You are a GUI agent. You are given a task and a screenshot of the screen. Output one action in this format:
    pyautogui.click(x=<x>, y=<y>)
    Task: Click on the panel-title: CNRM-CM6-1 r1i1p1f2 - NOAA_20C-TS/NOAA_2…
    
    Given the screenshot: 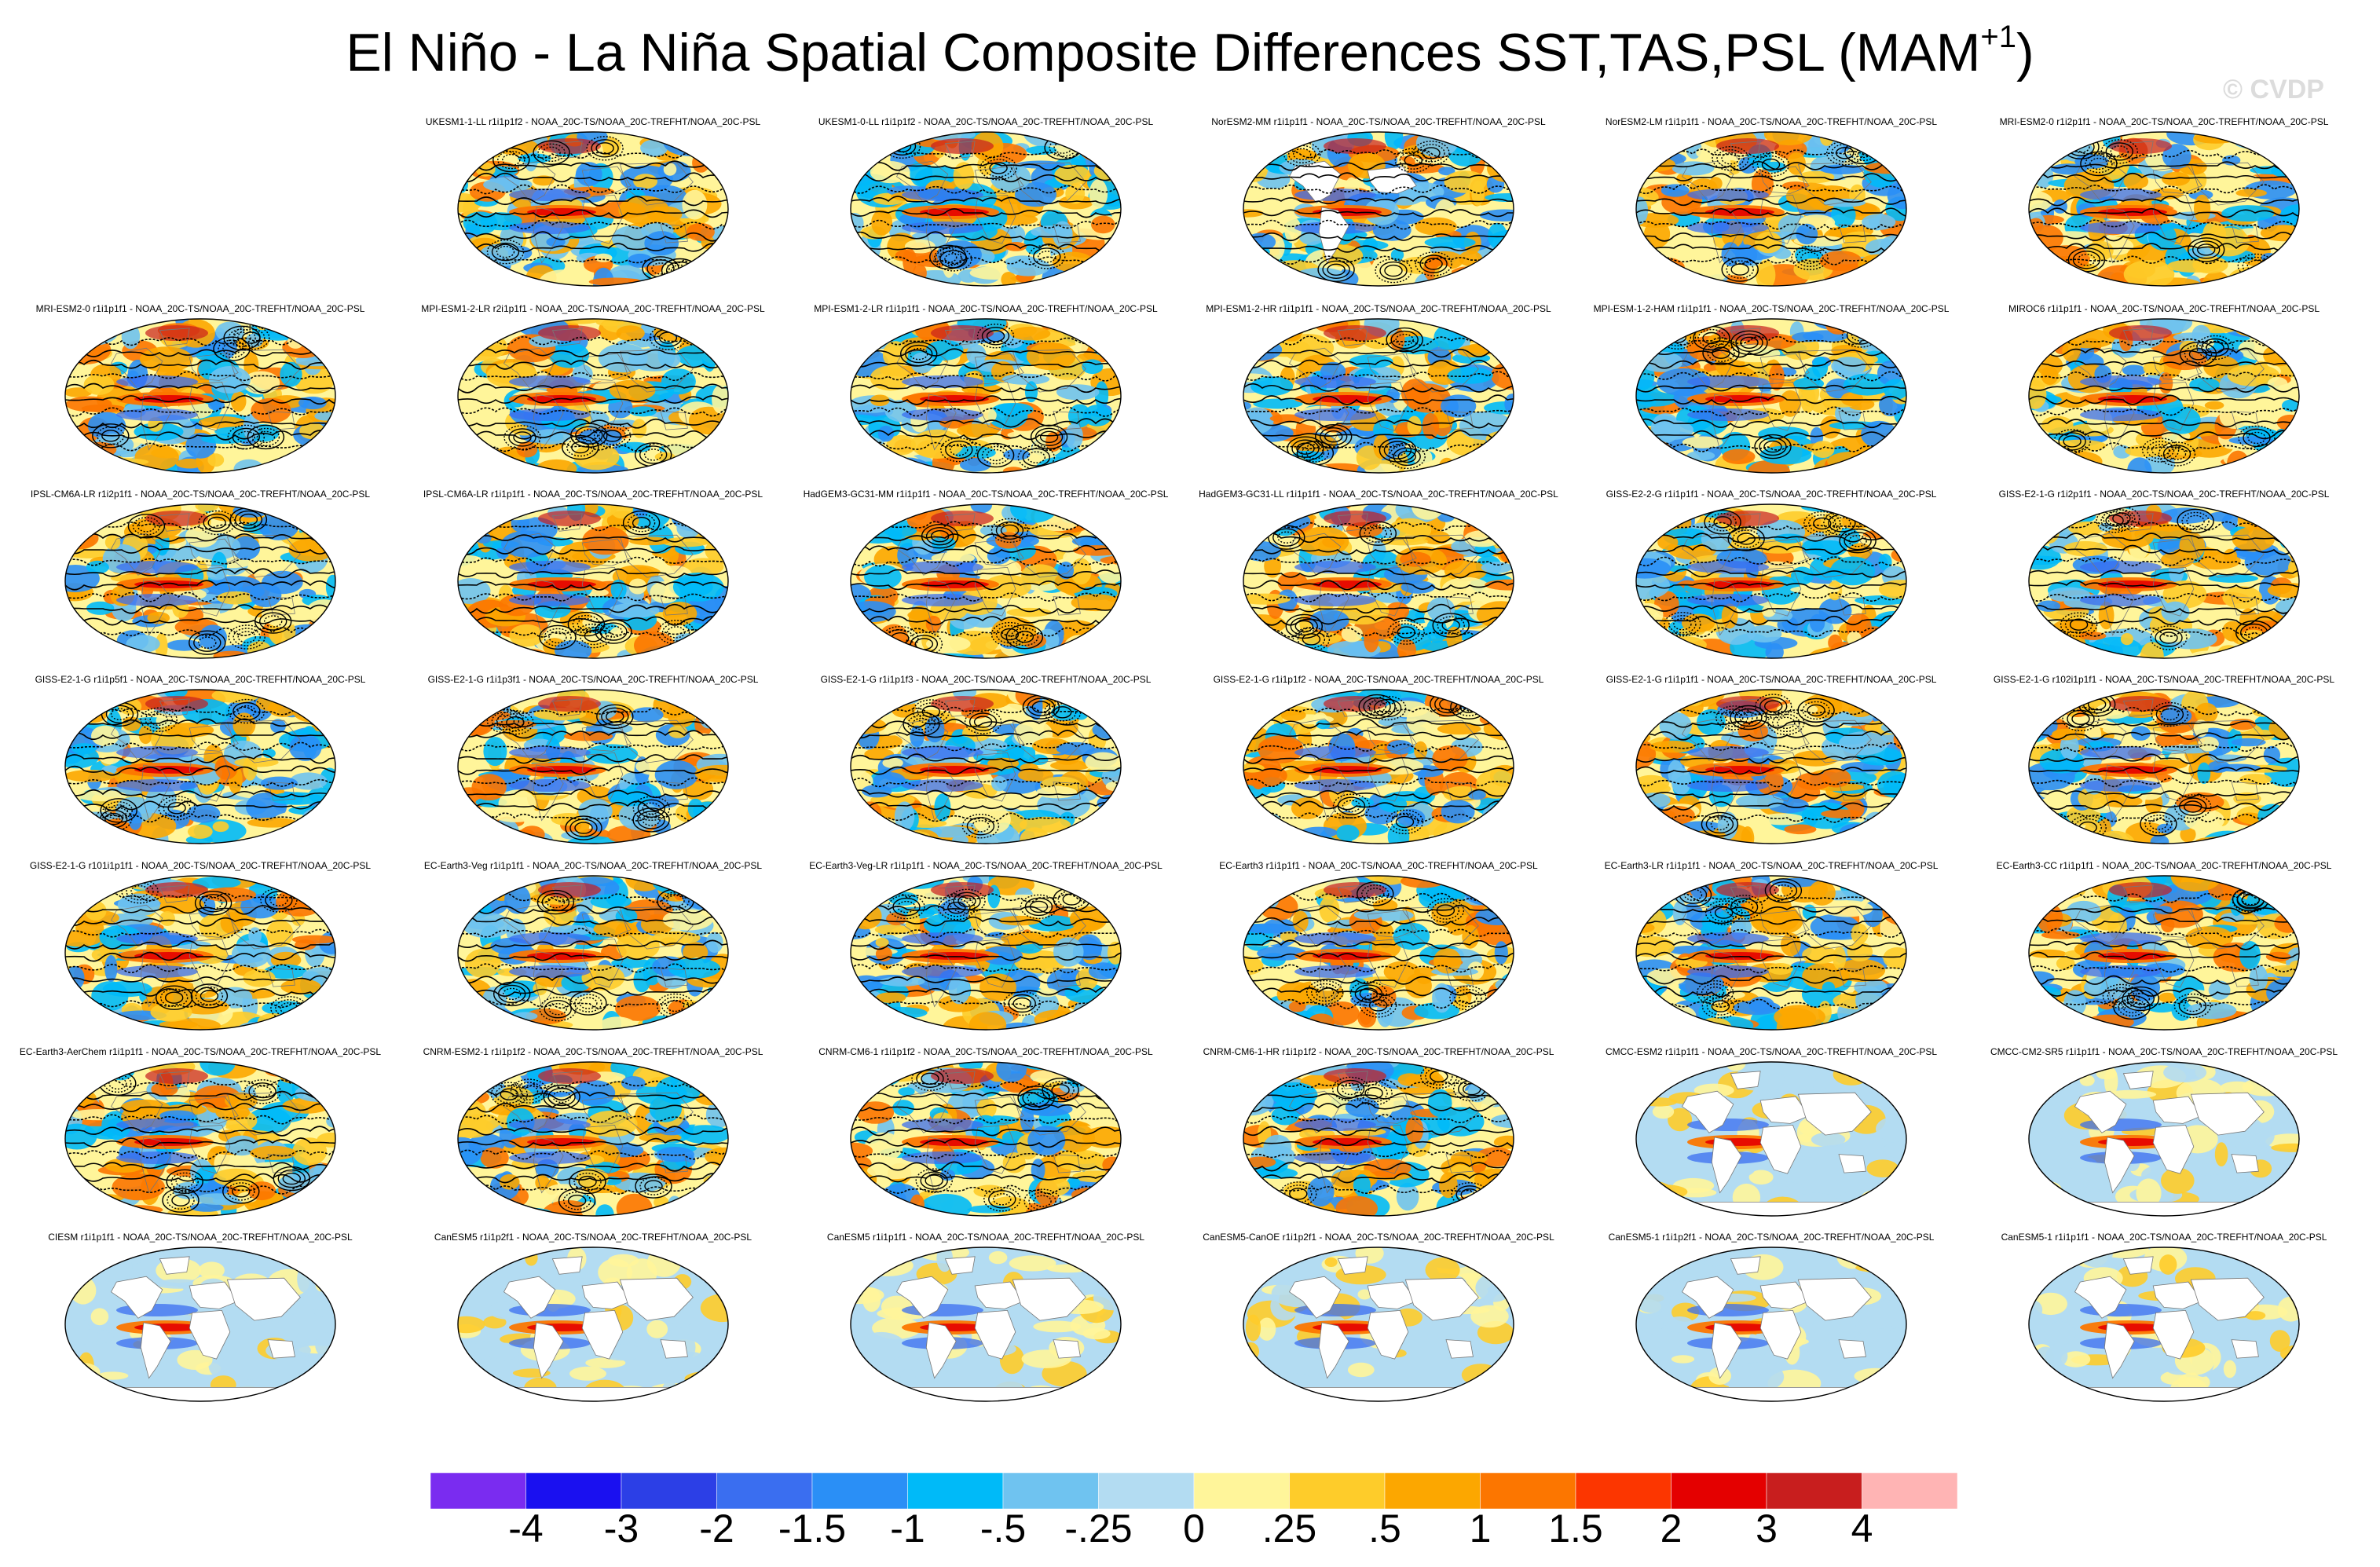 What is the action you would take?
    pyautogui.click(x=985, y=1051)
    